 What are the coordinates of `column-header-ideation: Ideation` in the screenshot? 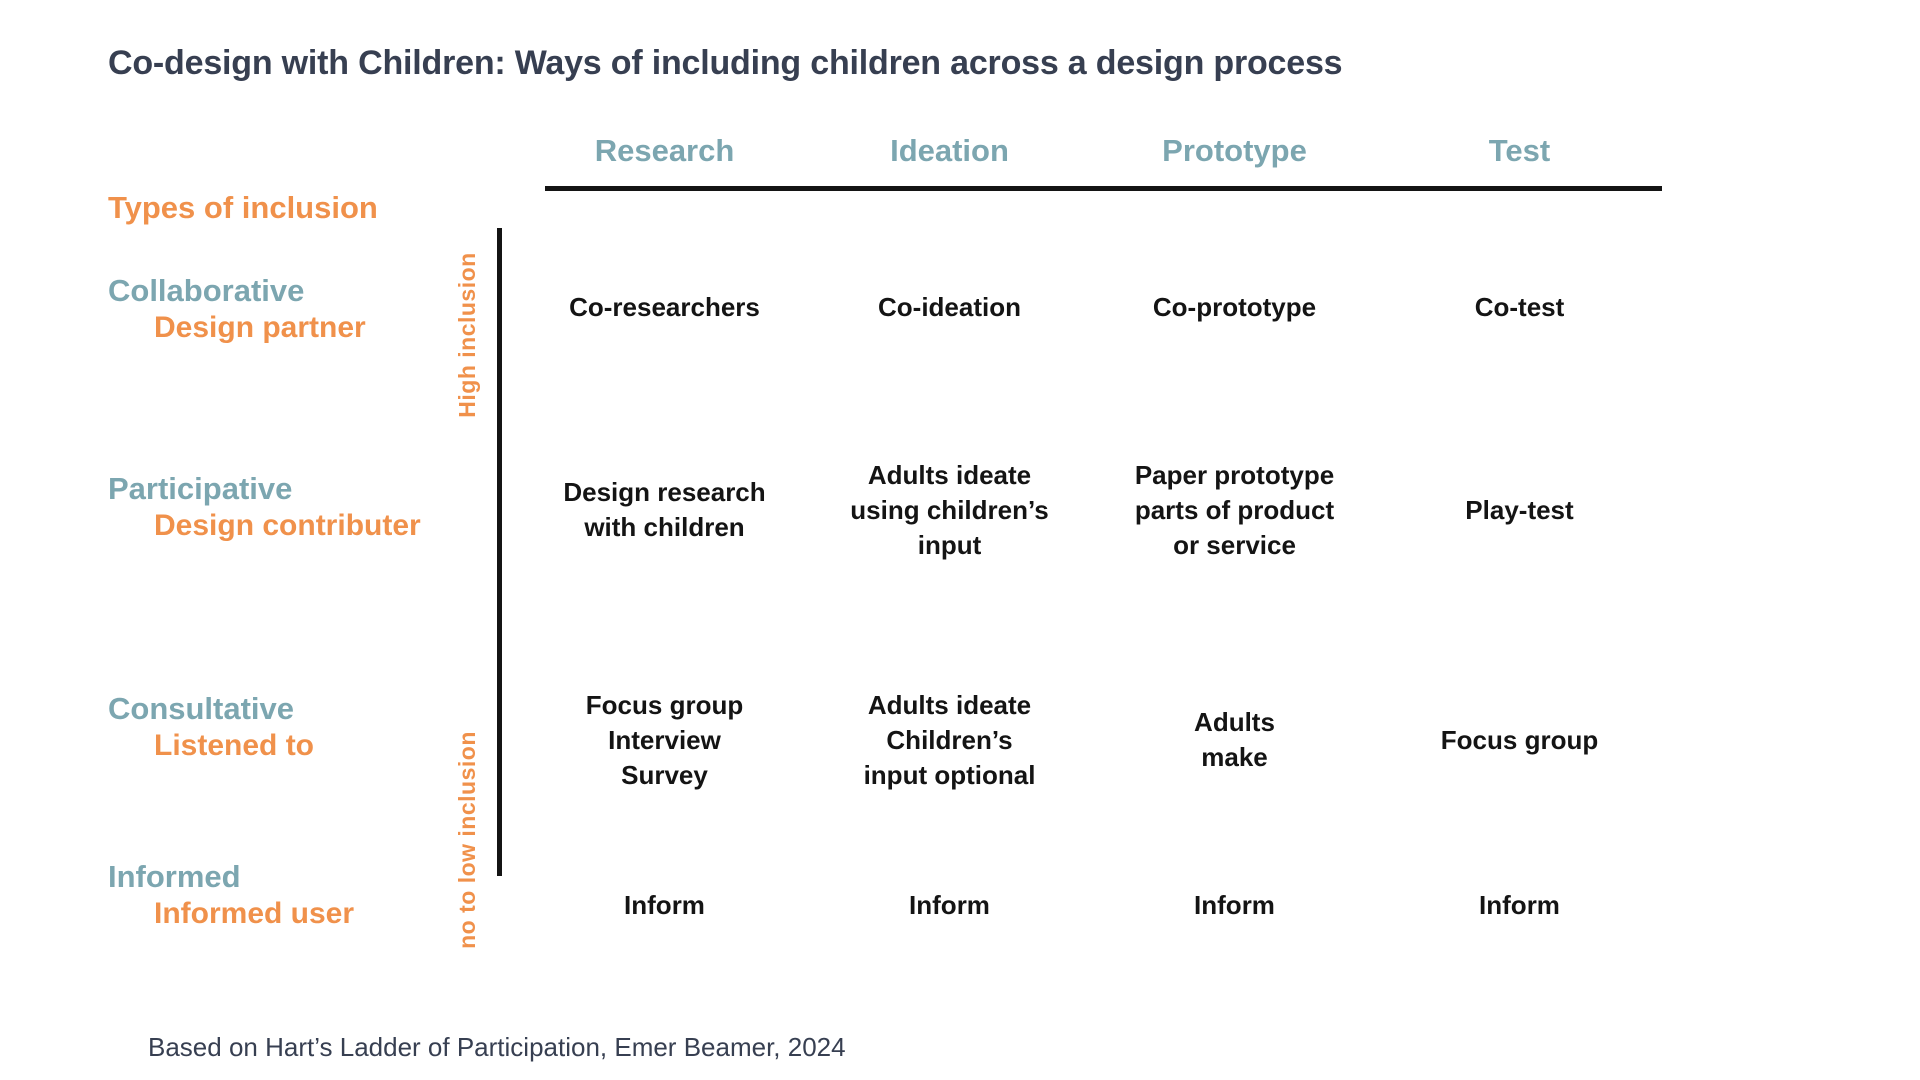 It's located at (949, 150).